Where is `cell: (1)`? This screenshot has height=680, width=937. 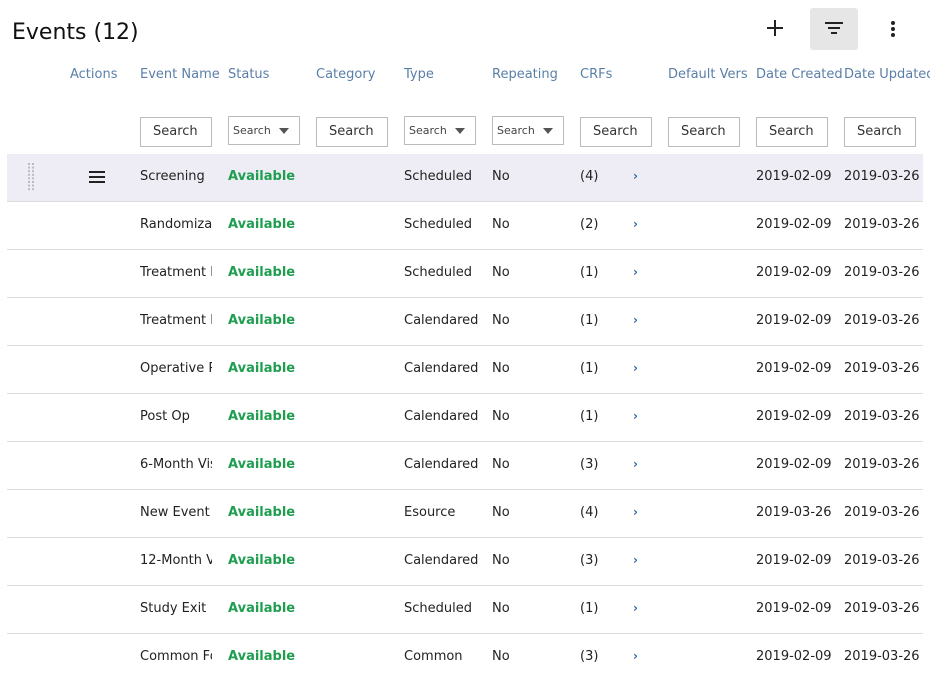 cell: (1) is located at coordinates (589, 368).